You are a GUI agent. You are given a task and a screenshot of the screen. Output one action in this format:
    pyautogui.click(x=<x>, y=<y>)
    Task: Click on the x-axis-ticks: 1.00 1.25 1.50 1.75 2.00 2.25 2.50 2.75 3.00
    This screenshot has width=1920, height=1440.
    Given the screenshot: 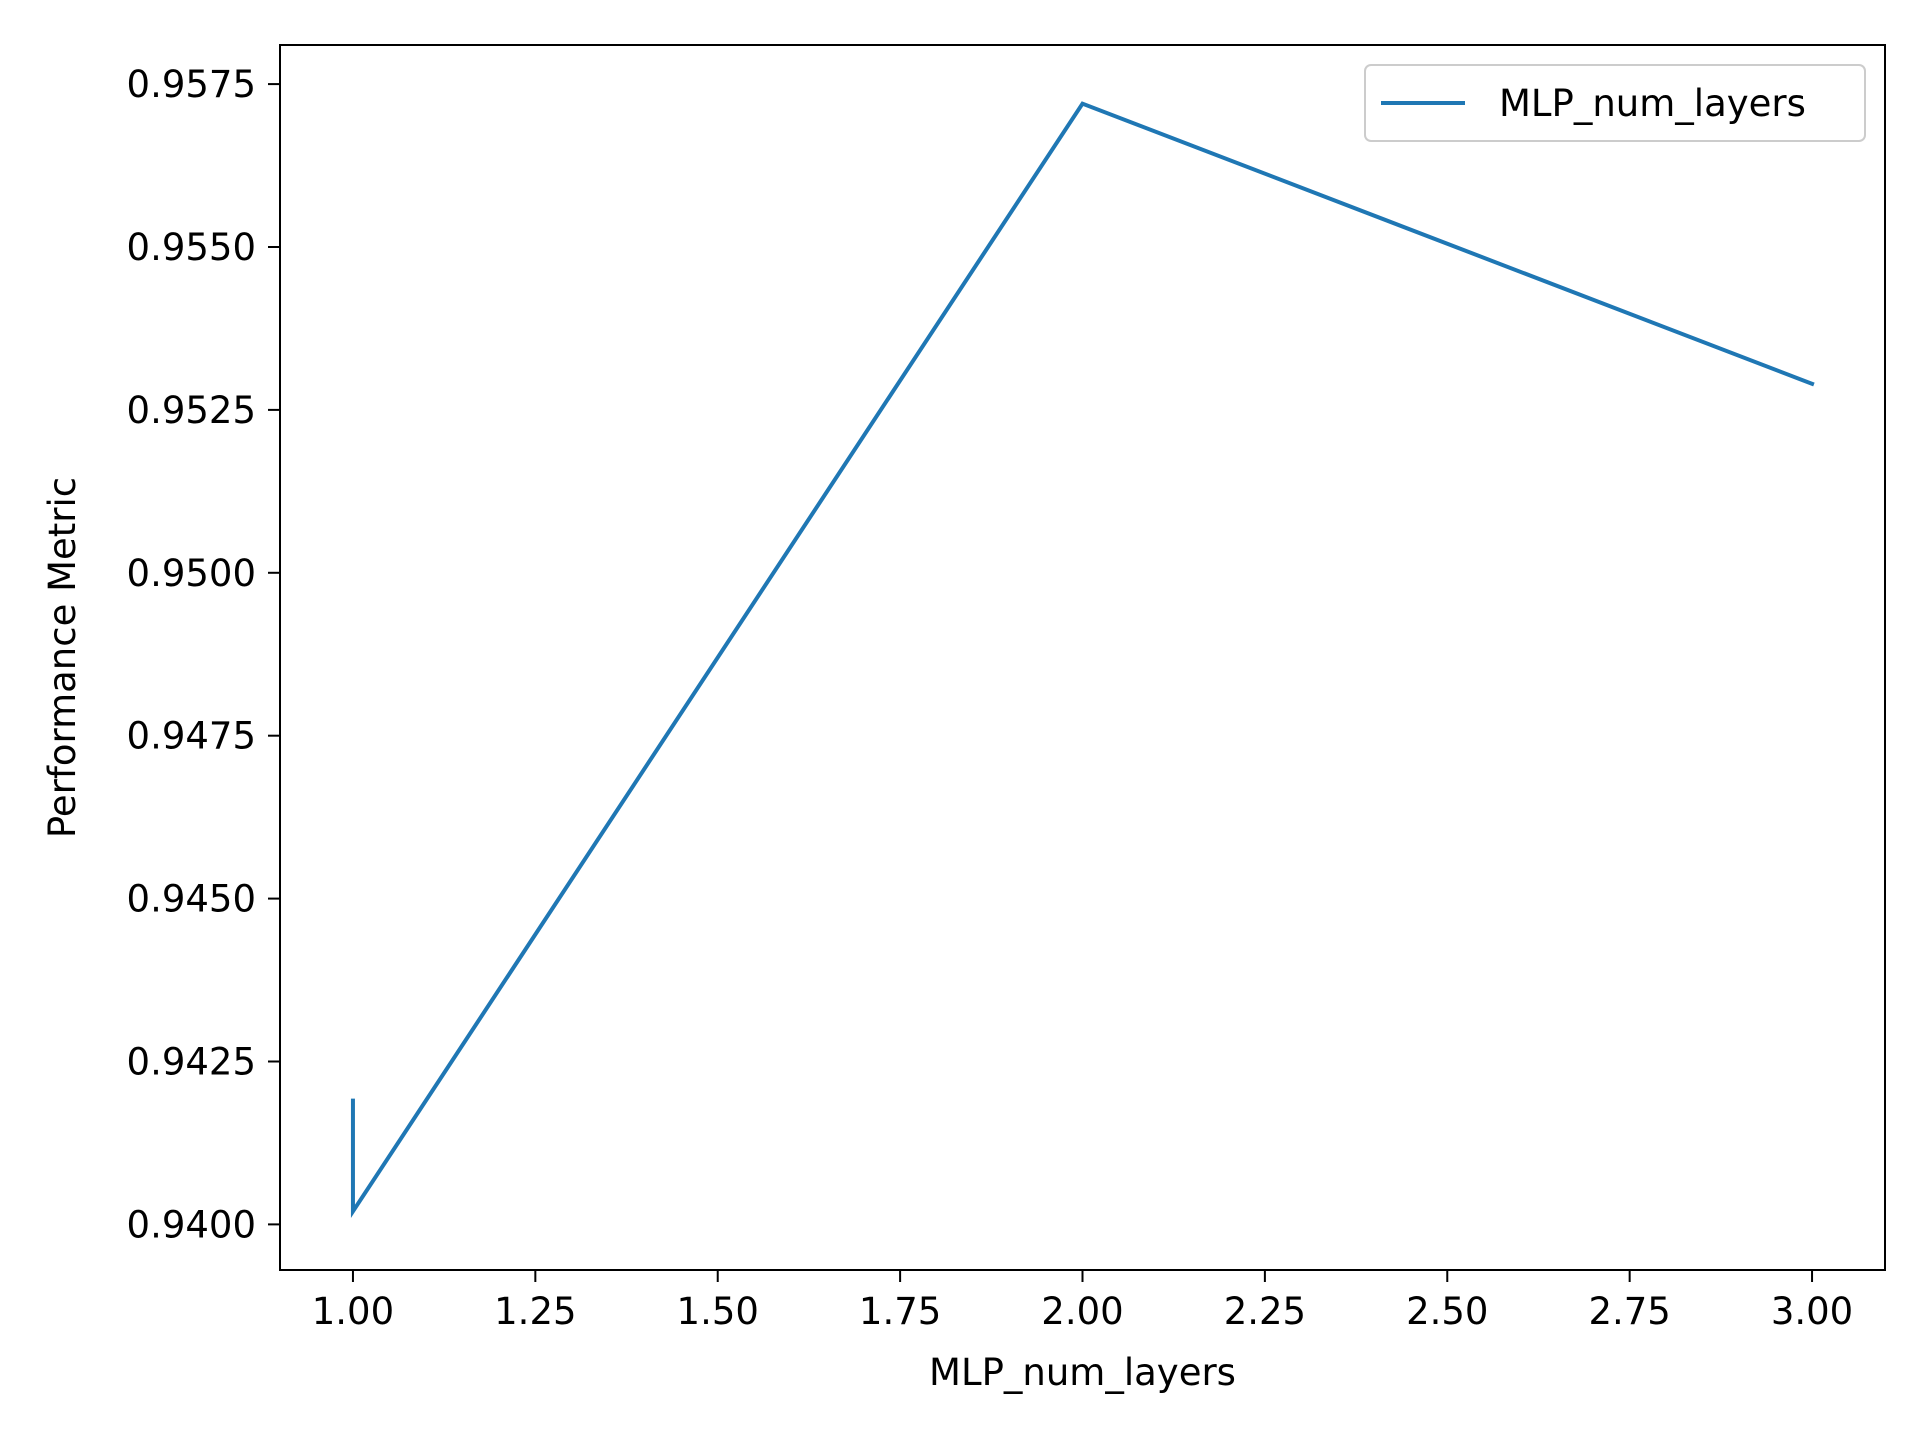 What is the action you would take?
    pyautogui.click(x=1082, y=1301)
    